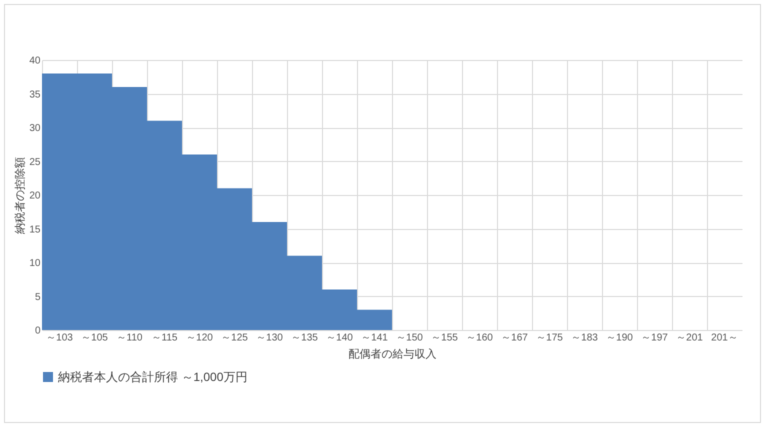  I want to click on x-tick-label: ～201, so click(690, 338).